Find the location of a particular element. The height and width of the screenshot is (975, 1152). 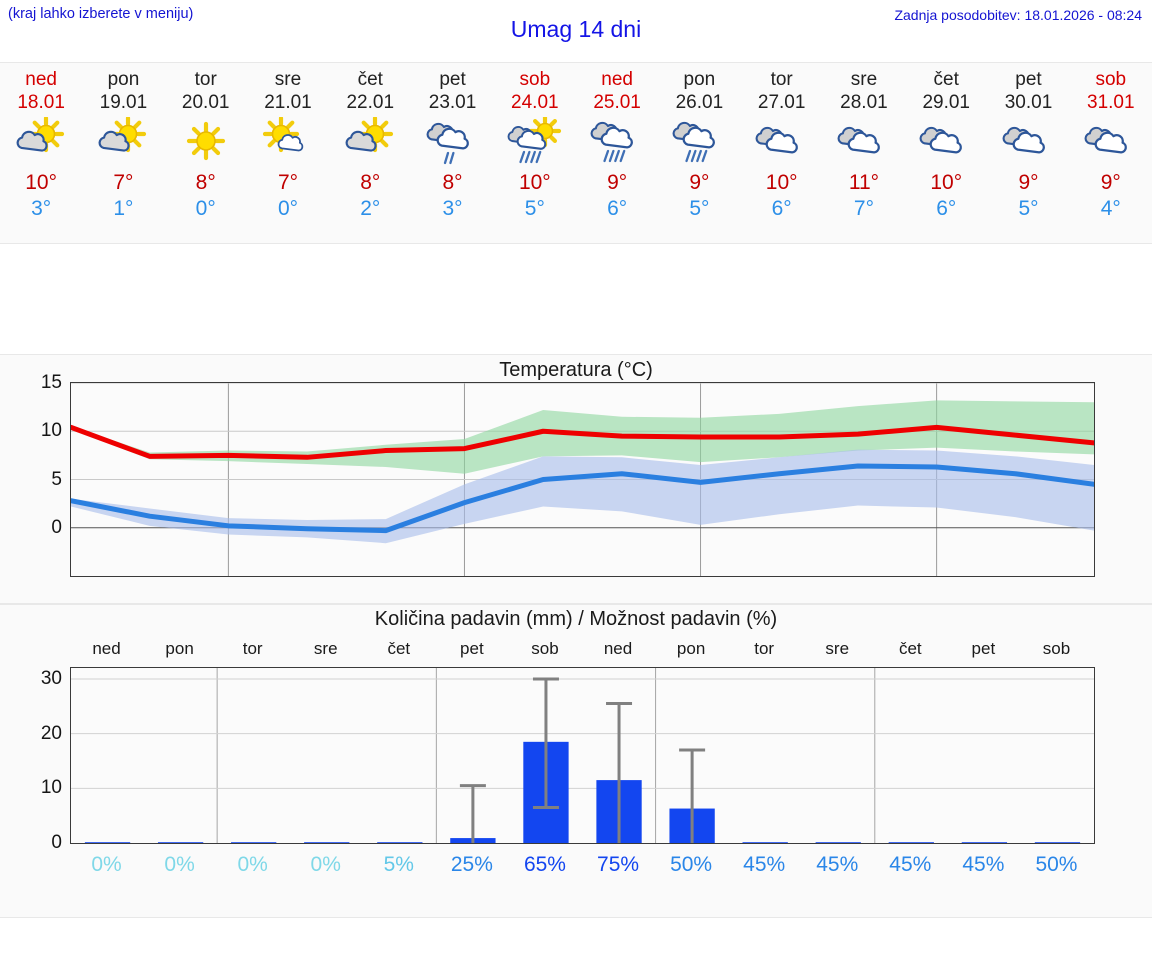

day-column: pet 30.01 9° 5° is located at coordinates (1028, 153).